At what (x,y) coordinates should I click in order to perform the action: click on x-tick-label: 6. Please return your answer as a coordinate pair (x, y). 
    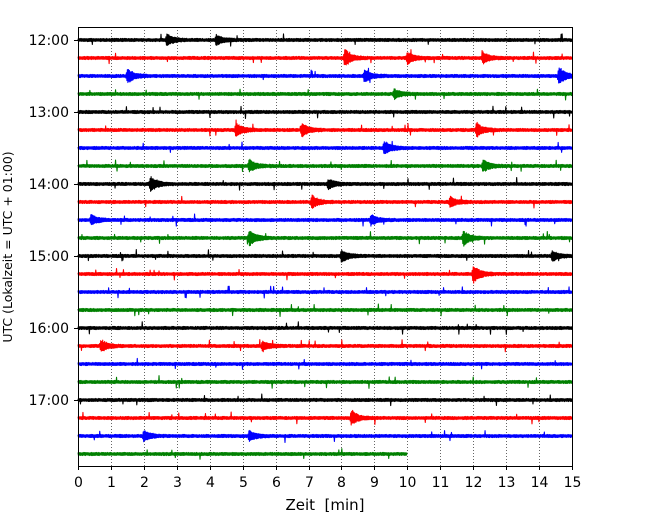
    Looking at the image, I should click on (276, 483).